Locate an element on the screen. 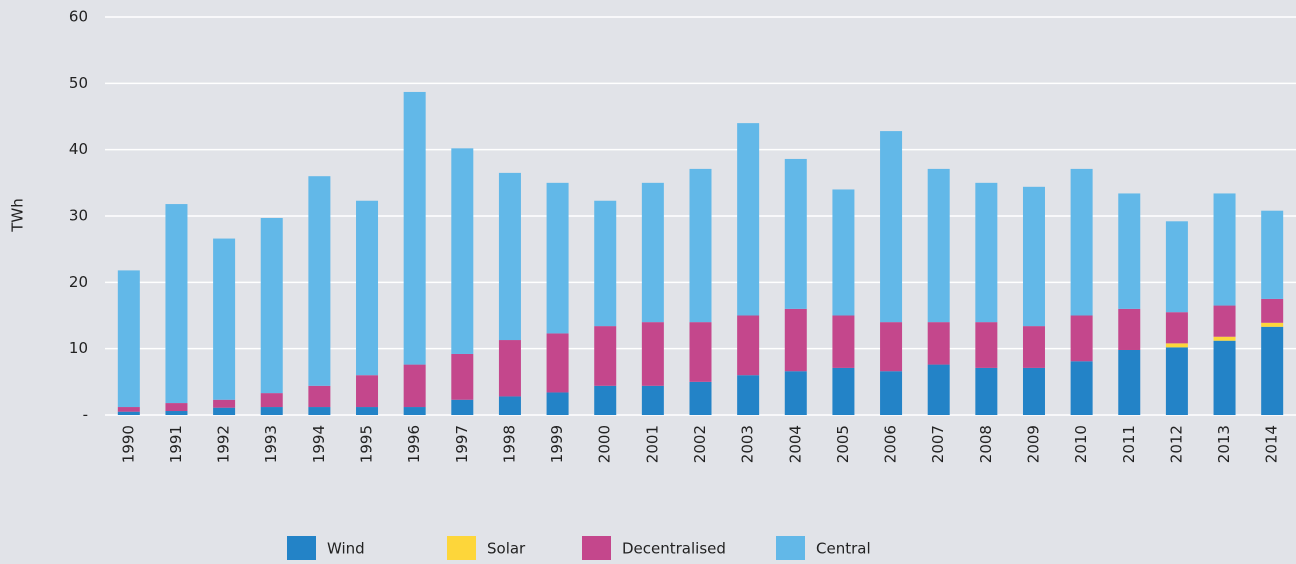  y-tick-label: 10 is located at coordinates (78, 348).